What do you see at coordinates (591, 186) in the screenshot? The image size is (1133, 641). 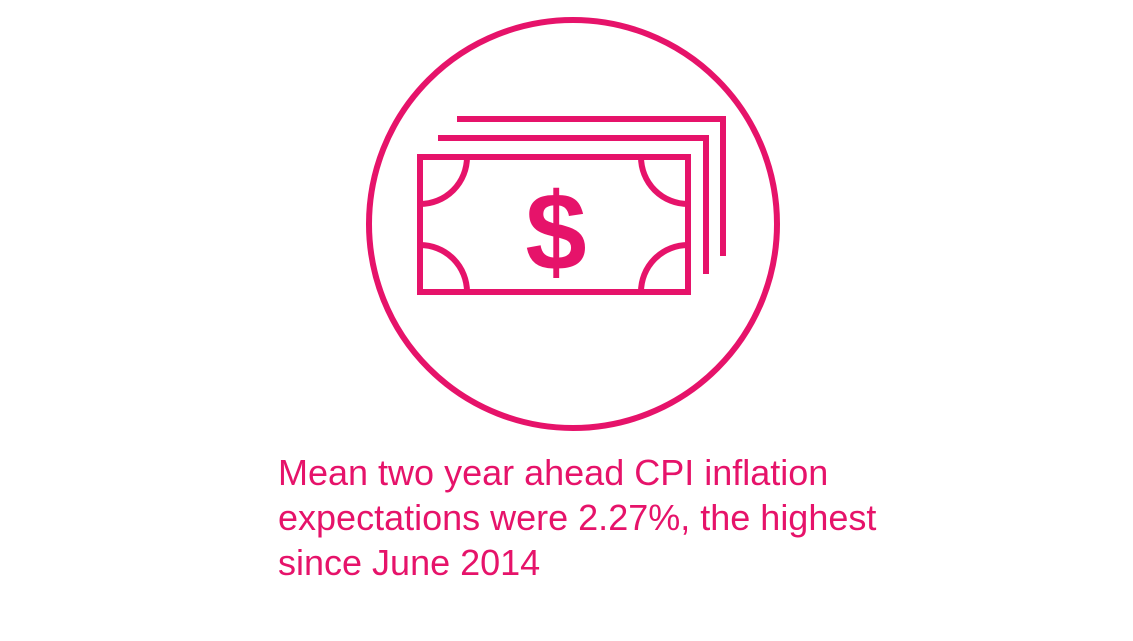 I see `back-note-outline` at bounding box center [591, 186].